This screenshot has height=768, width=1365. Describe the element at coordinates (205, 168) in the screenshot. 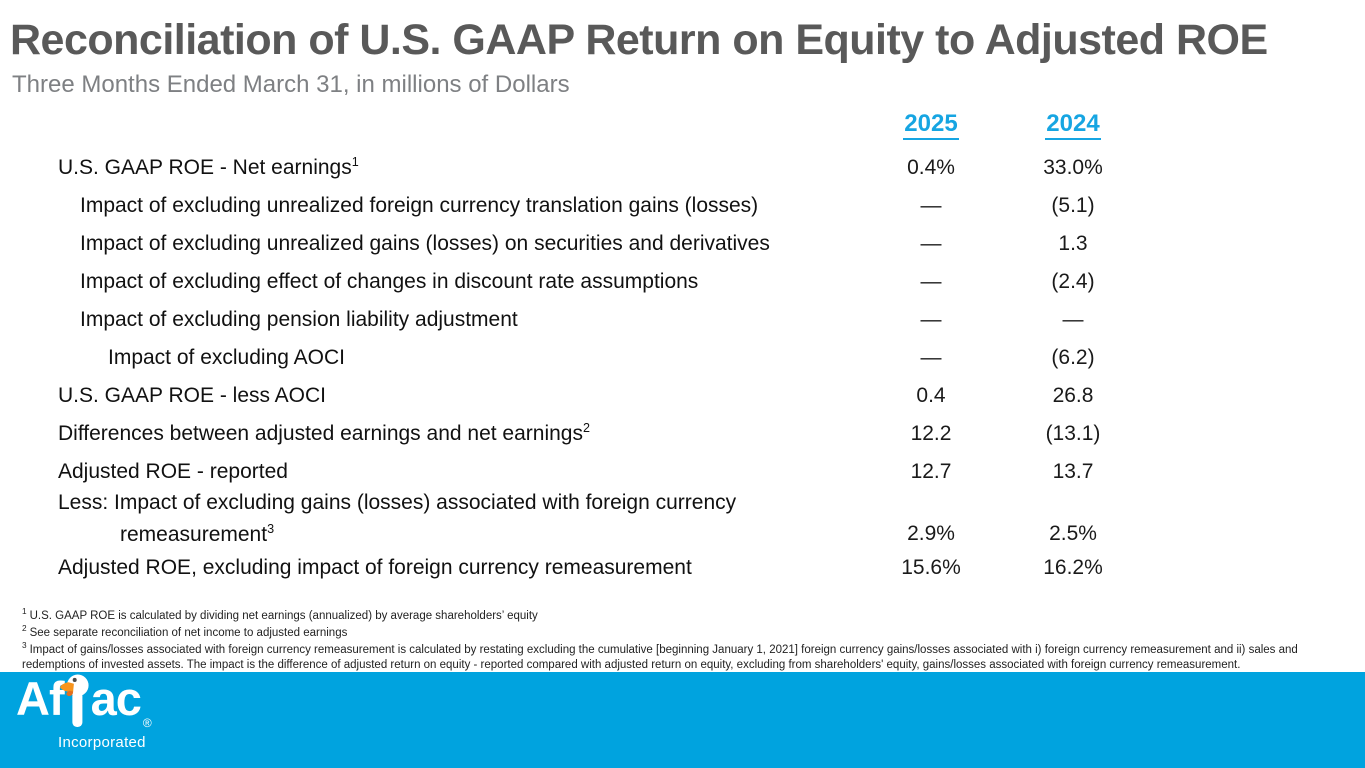

I see `row-label-text: U.S. GAAP ROE - Net earnings` at that location.